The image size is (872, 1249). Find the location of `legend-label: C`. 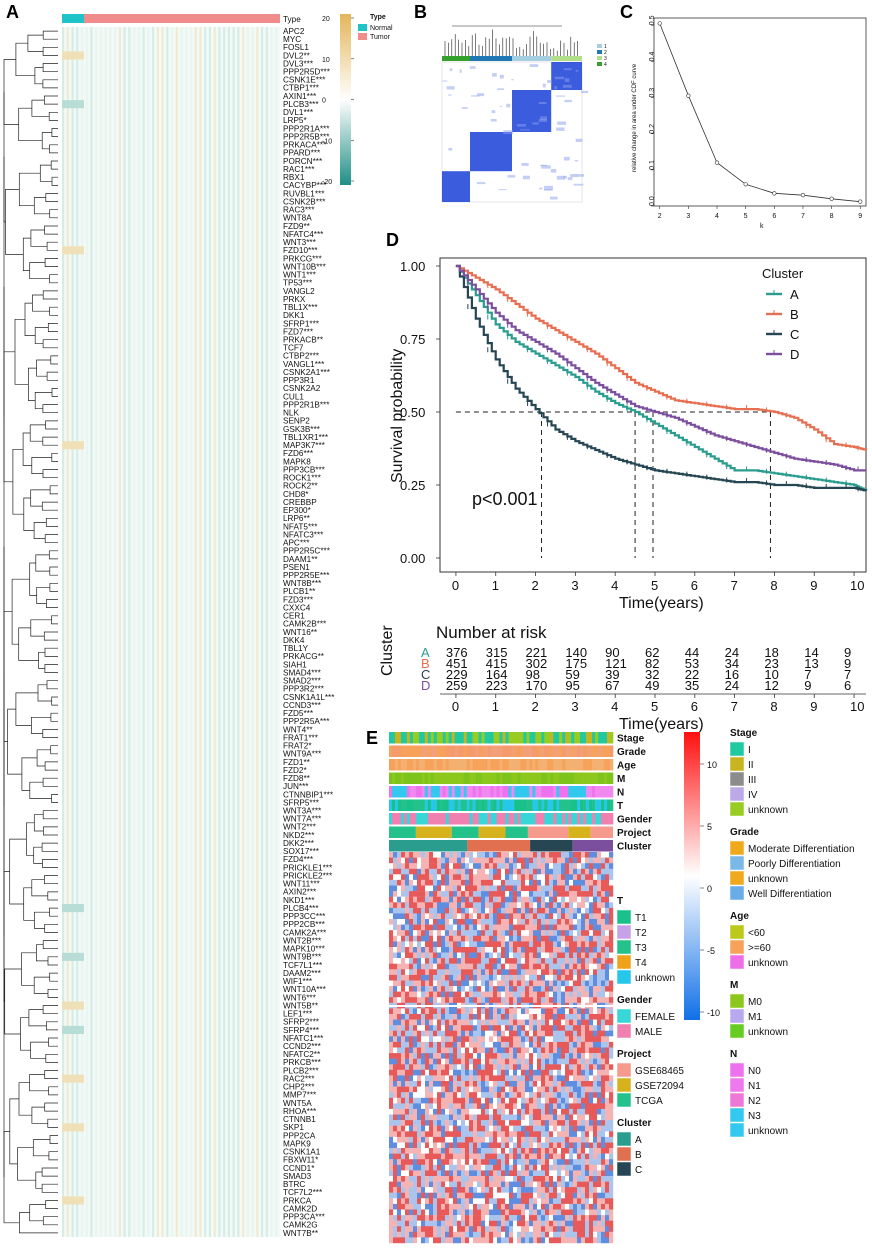

legend-label: C is located at coordinates (794, 334).